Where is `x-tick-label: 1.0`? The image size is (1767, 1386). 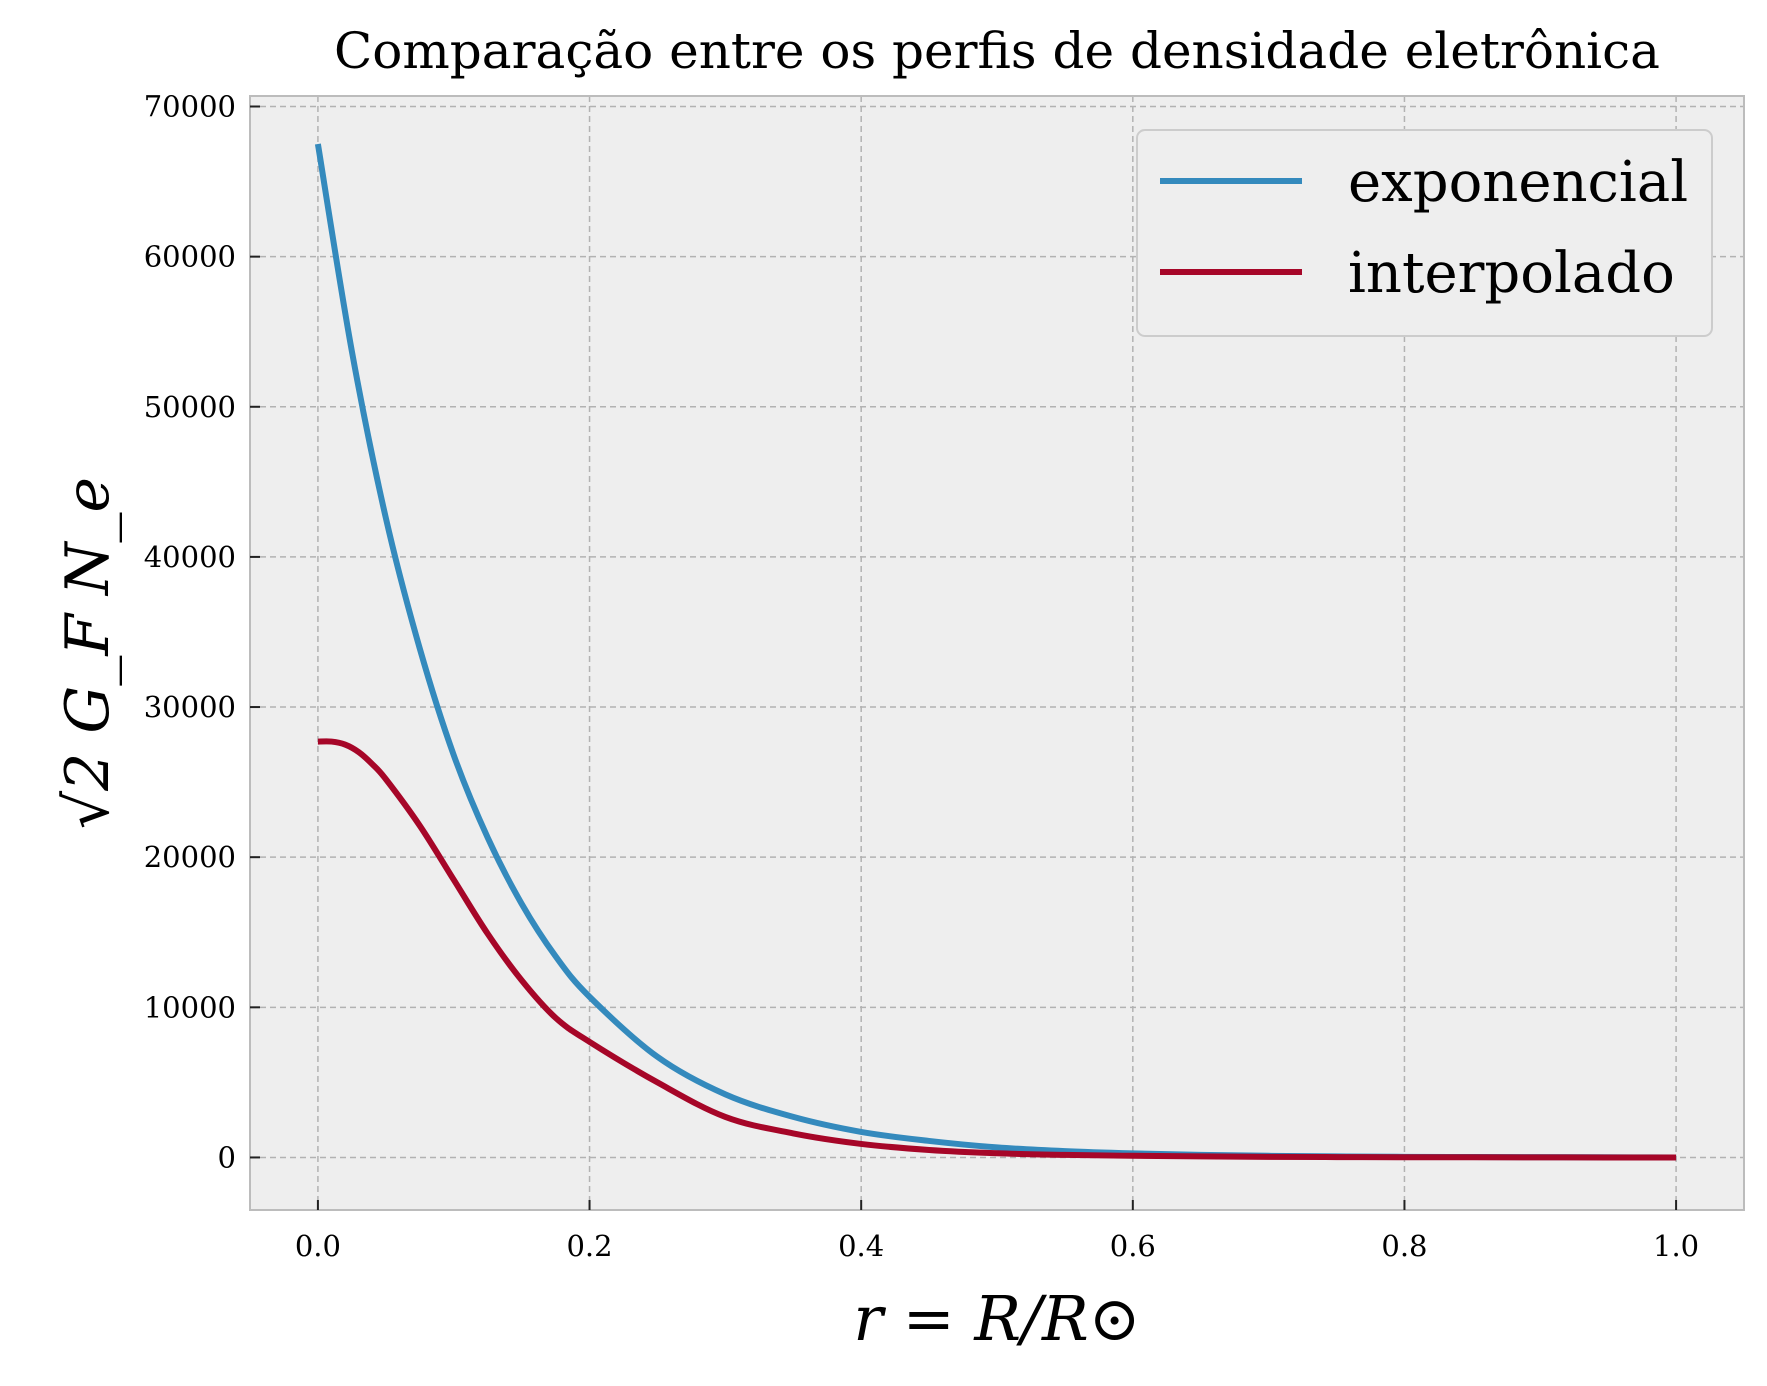
x-tick-label: 1.0 is located at coordinates (1676, 1246).